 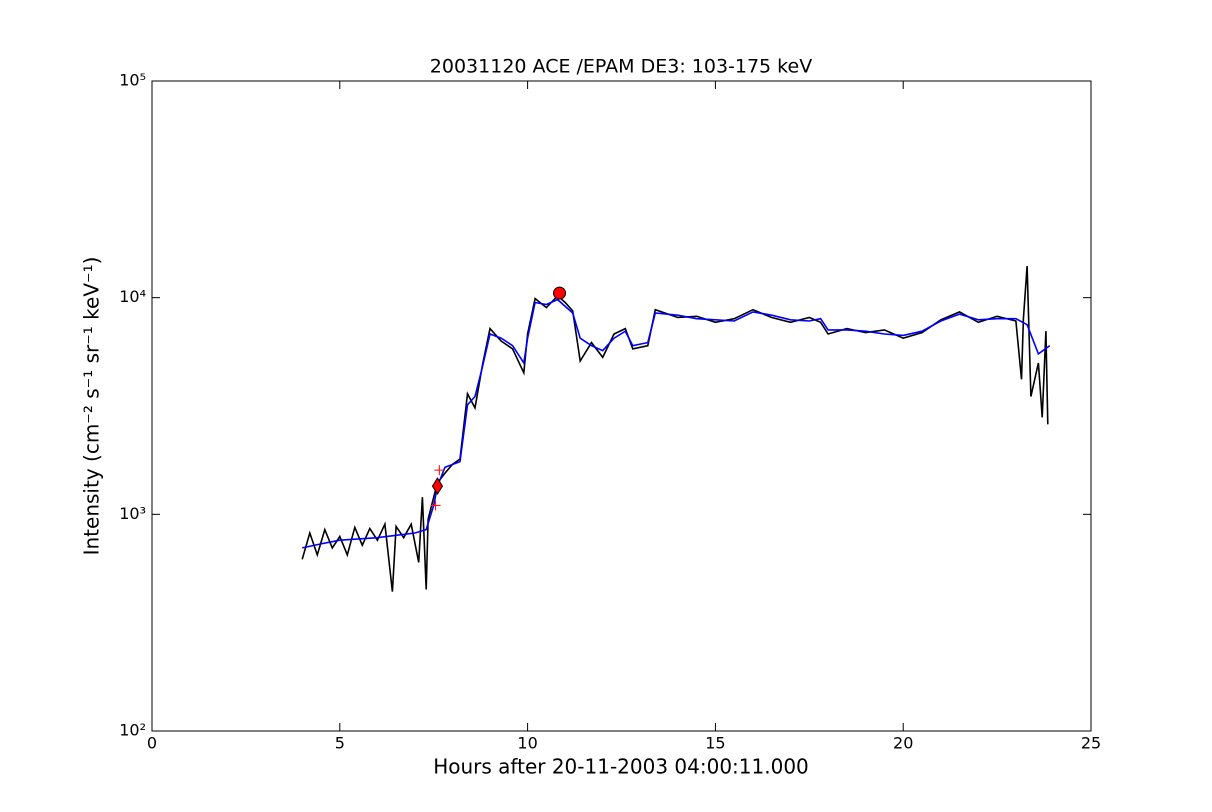 What do you see at coordinates (132, 513) in the screenshot?
I see `y-tick-label: 10³` at bounding box center [132, 513].